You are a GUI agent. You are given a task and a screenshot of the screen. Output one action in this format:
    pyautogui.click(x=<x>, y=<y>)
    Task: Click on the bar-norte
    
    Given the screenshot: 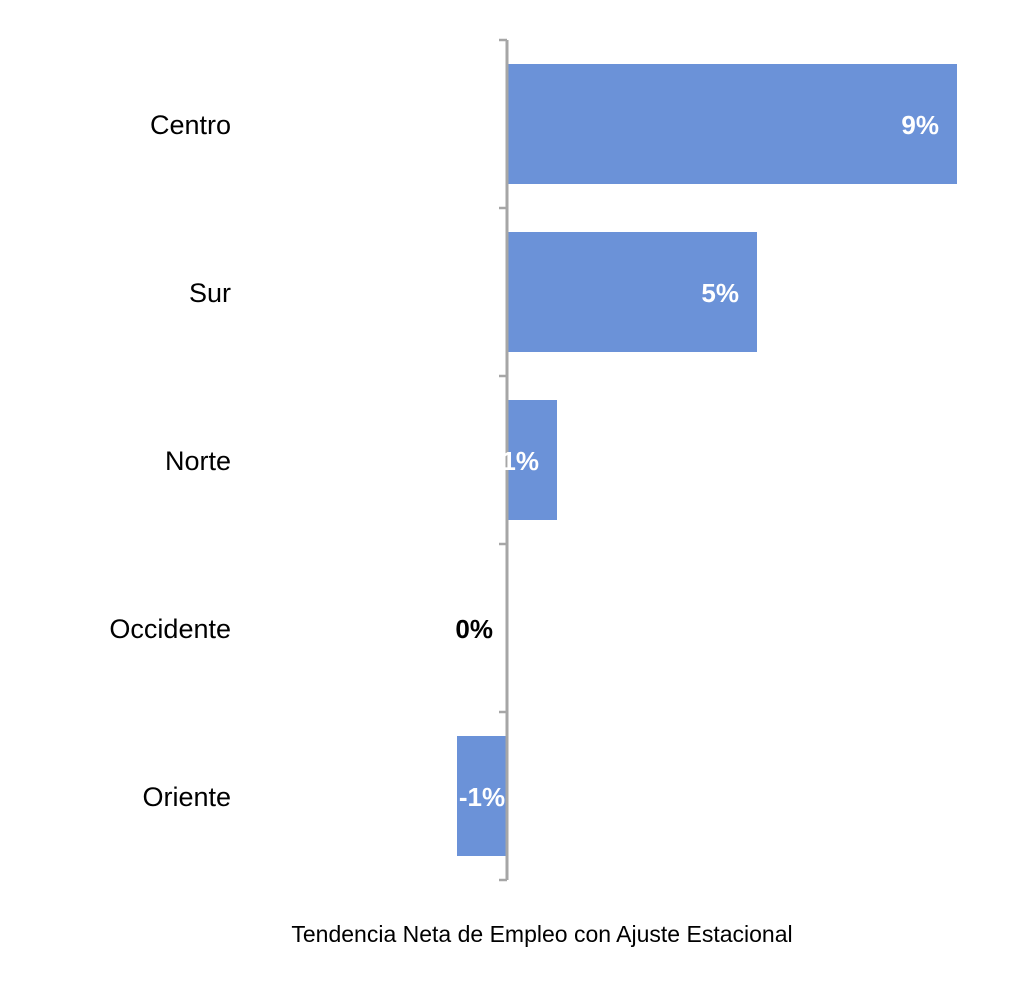 What is the action you would take?
    pyautogui.click(x=532, y=460)
    